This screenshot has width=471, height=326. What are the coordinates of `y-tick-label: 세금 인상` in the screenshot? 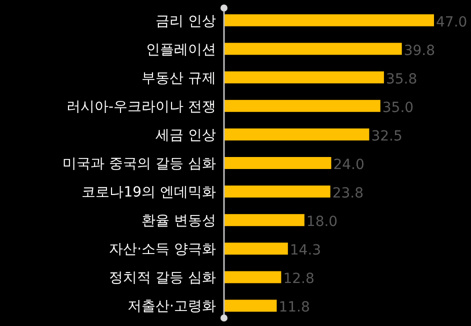 It's located at (186, 135).